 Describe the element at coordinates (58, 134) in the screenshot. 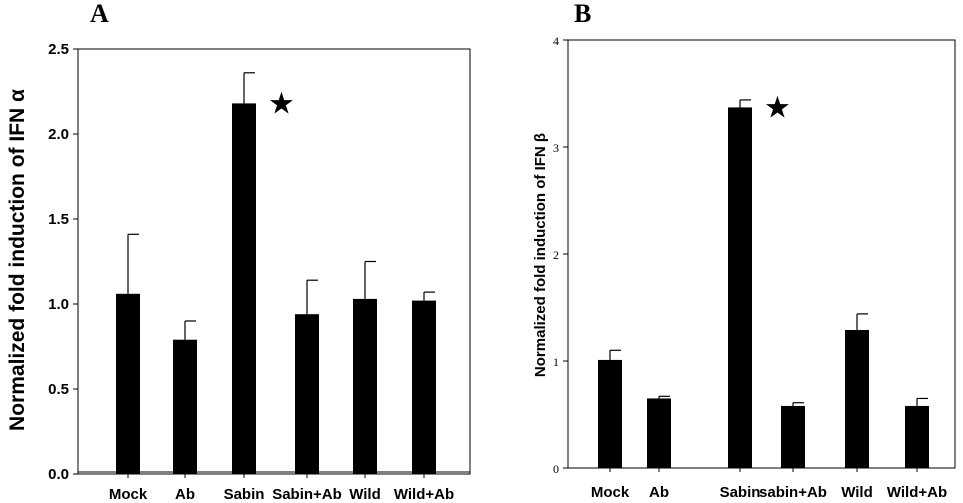

I see `y-tick-label: 2.0` at that location.